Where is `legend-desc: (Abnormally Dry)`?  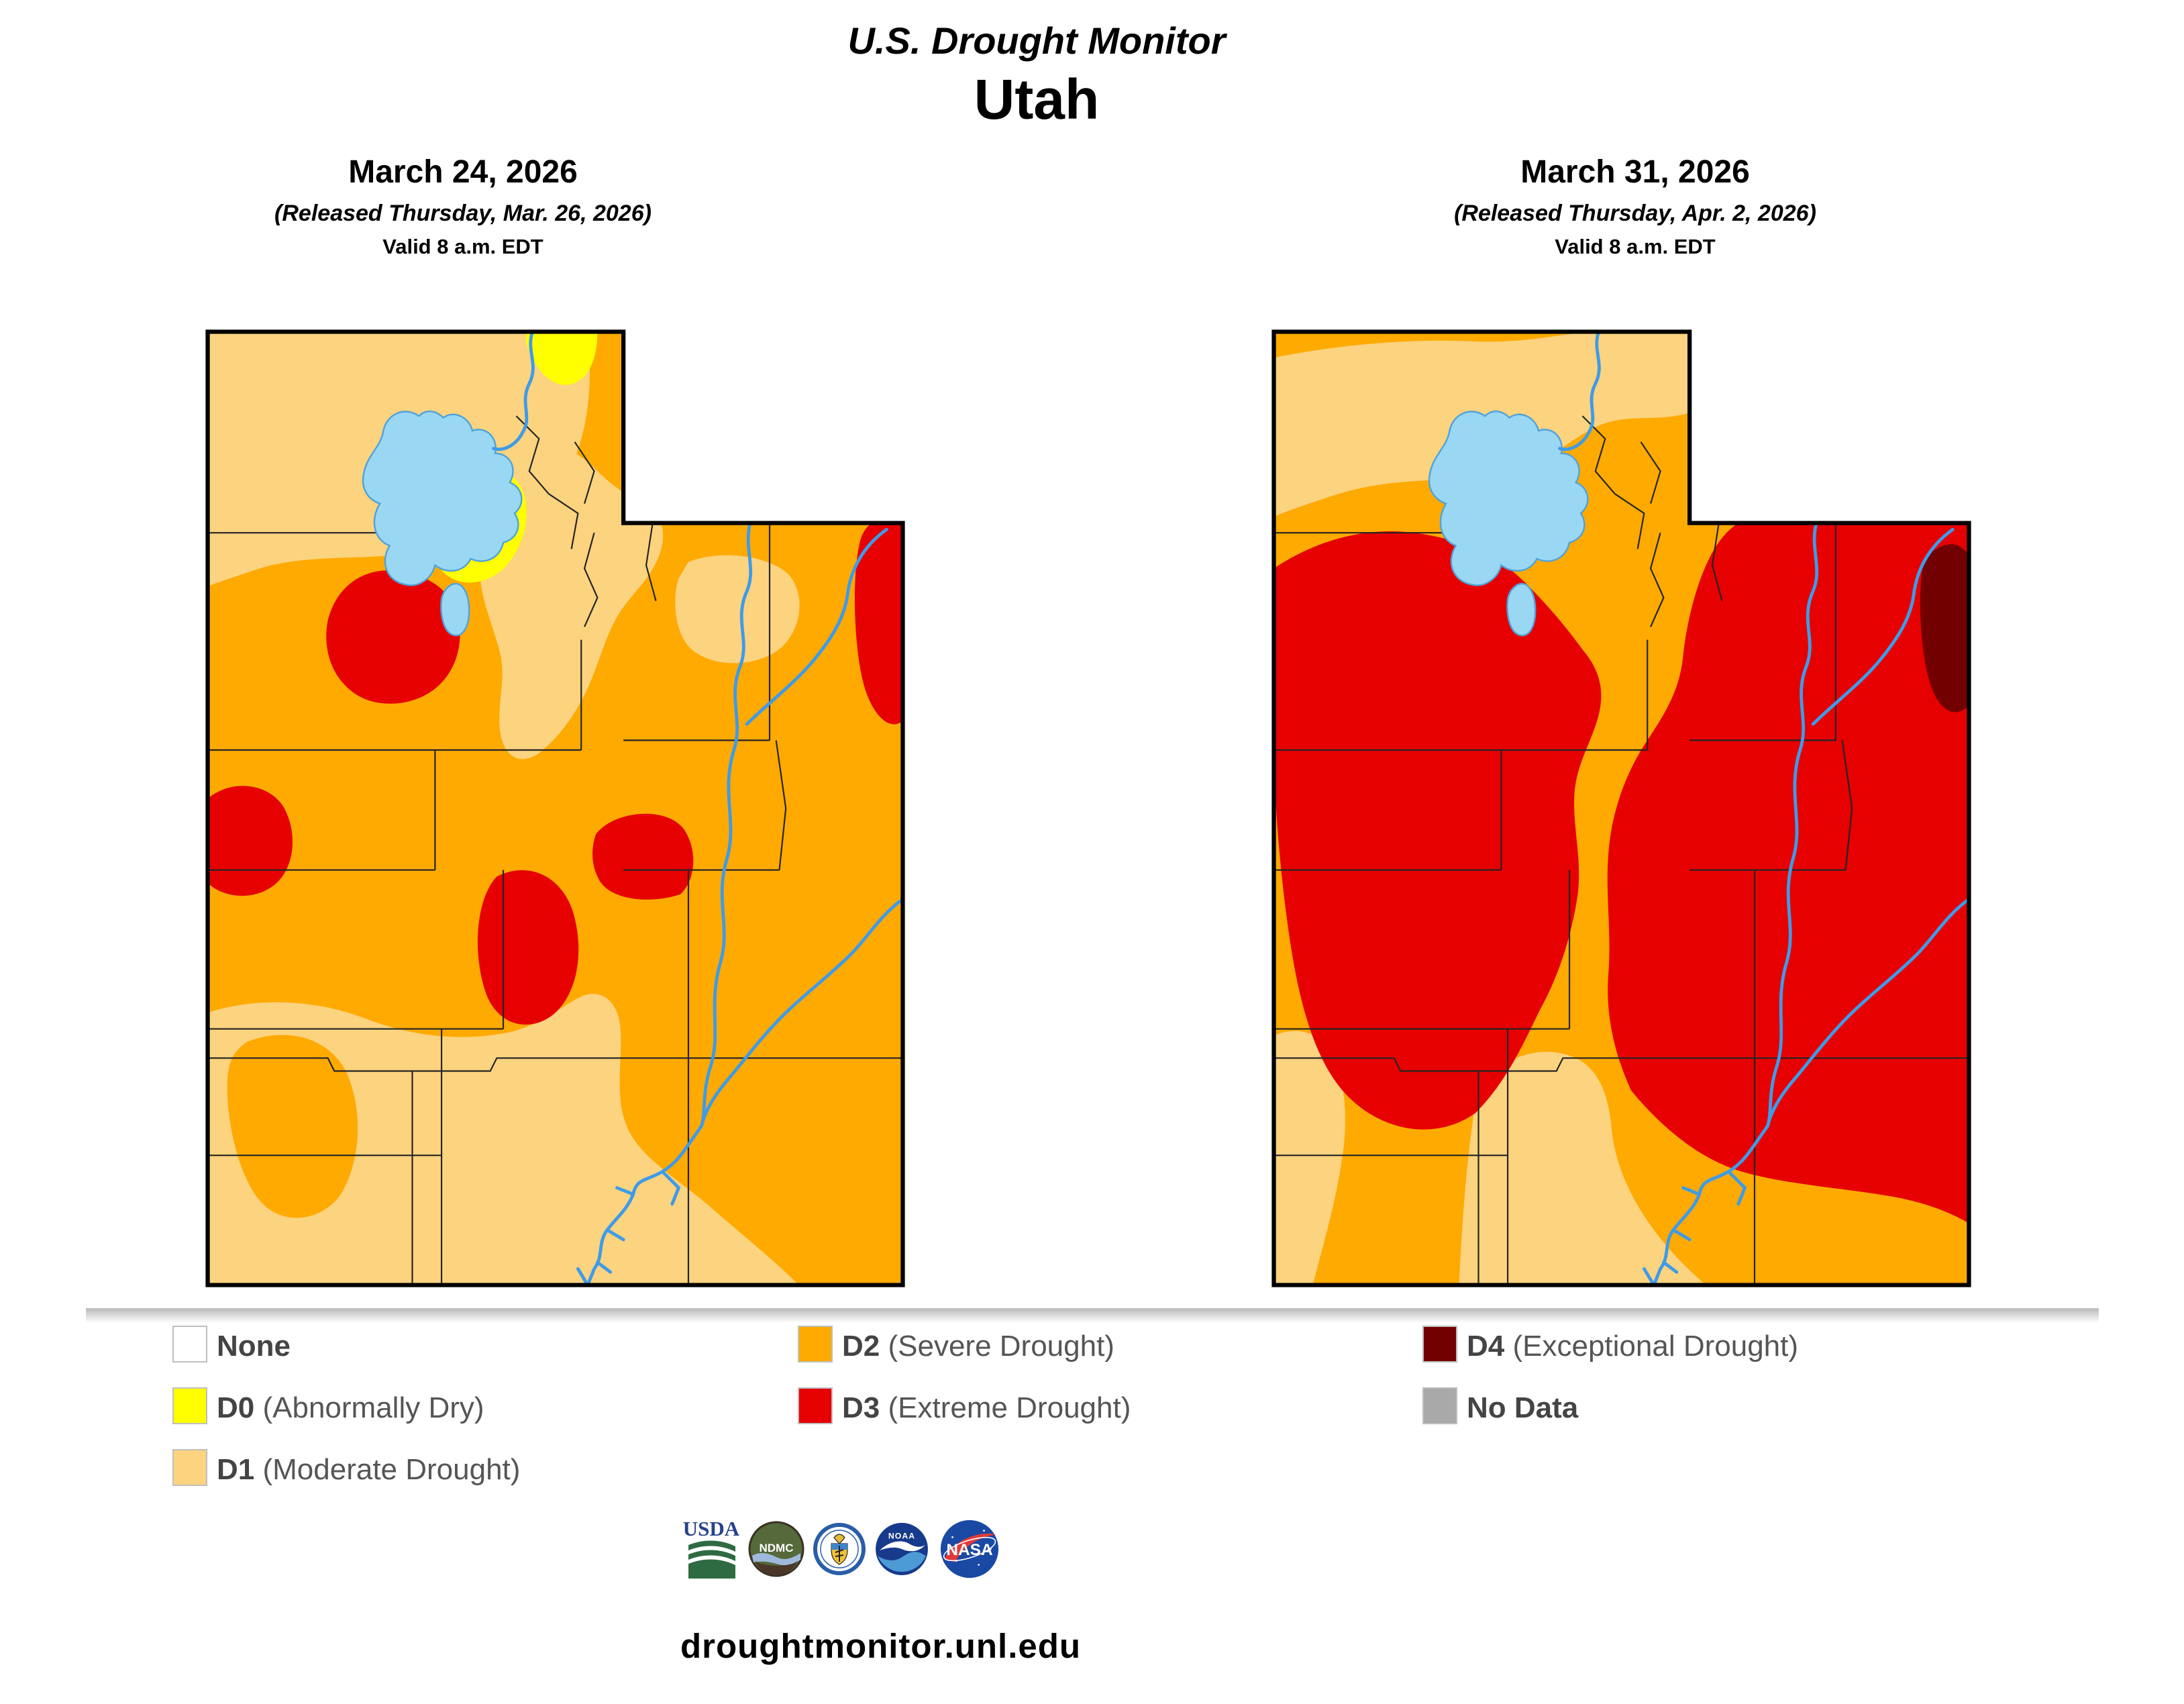 legend-desc: (Abnormally Dry) is located at coordinates (373, 1407).